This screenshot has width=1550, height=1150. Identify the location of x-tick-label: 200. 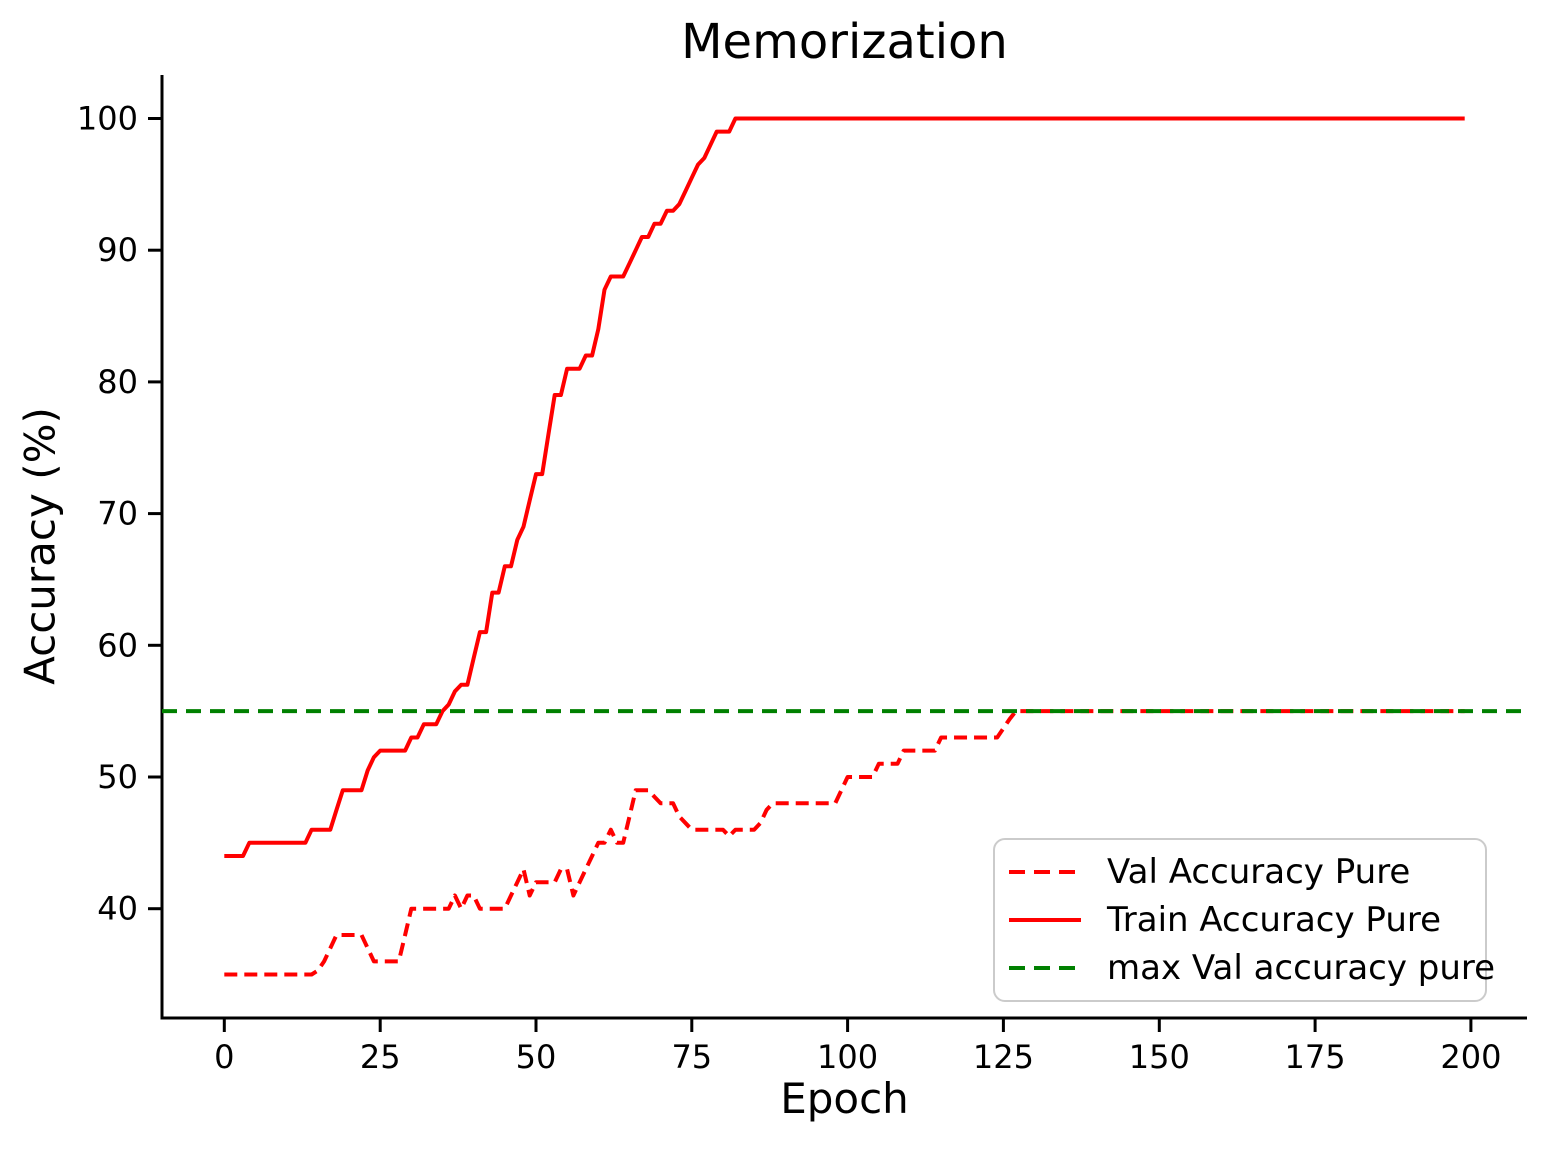
(1470, 1057).